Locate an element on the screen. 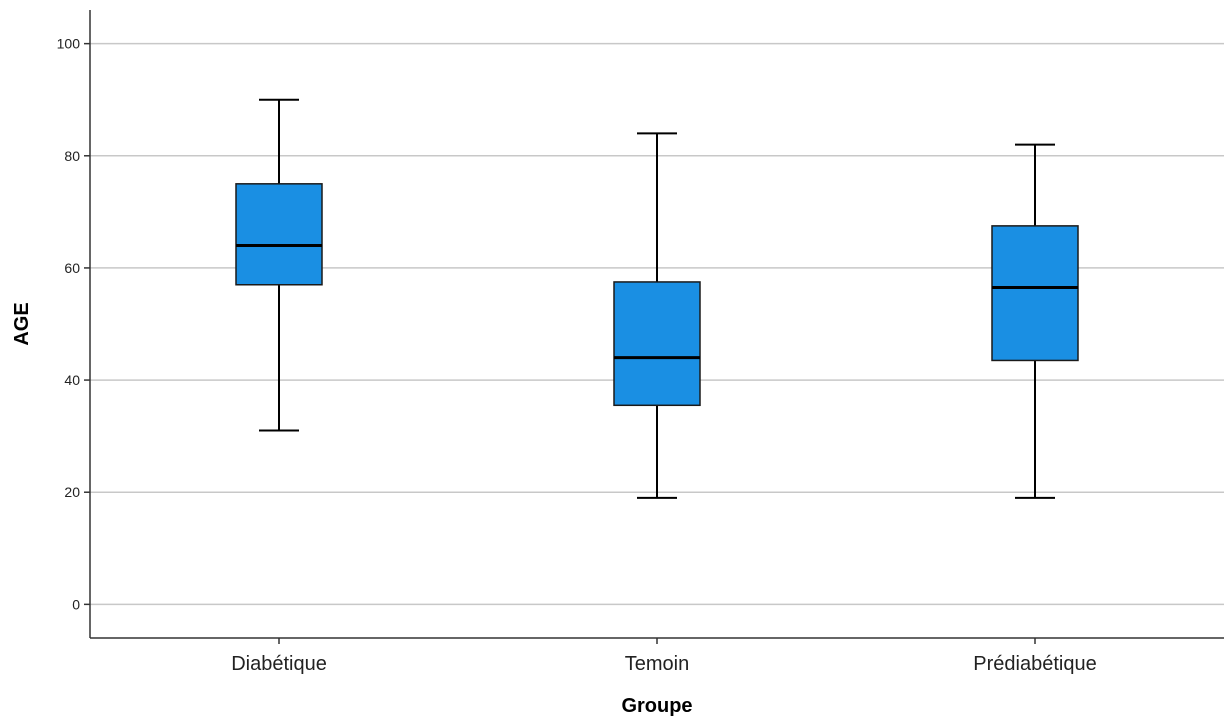 This screenshot has height=721, width=1226. category-labels: Diabétique Temoin Prédiabétique is located at coordinates (664, 656).